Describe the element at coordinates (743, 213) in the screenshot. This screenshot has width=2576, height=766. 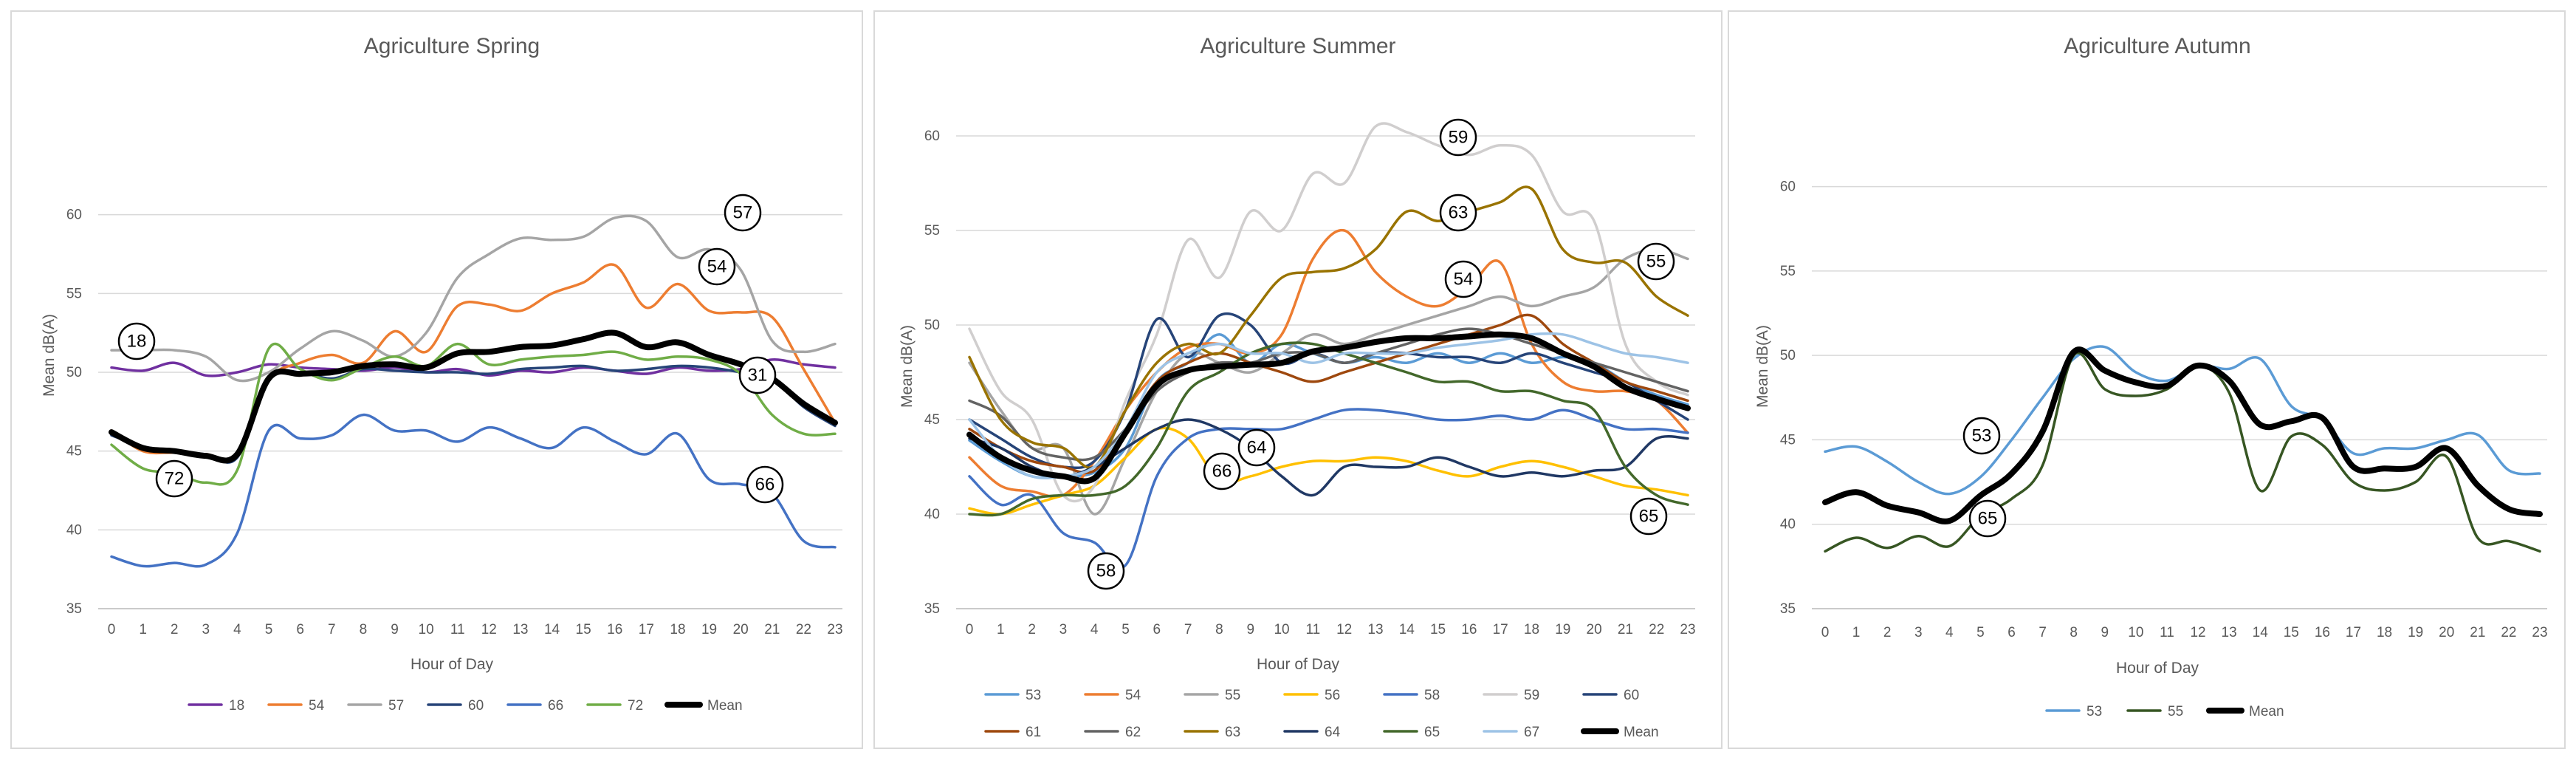
I see `svg-text: 57` at that location.